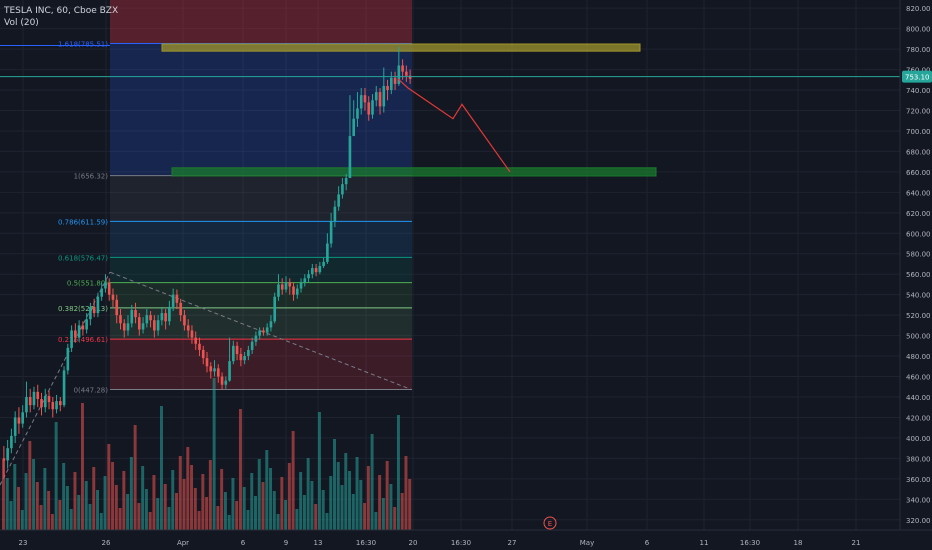 The height and width of the screenshot is (550, 932). Describe the element at coordinates (83, 44) in the screenshot. I see `fib-level-label: 1.618(785.51)` at that location.